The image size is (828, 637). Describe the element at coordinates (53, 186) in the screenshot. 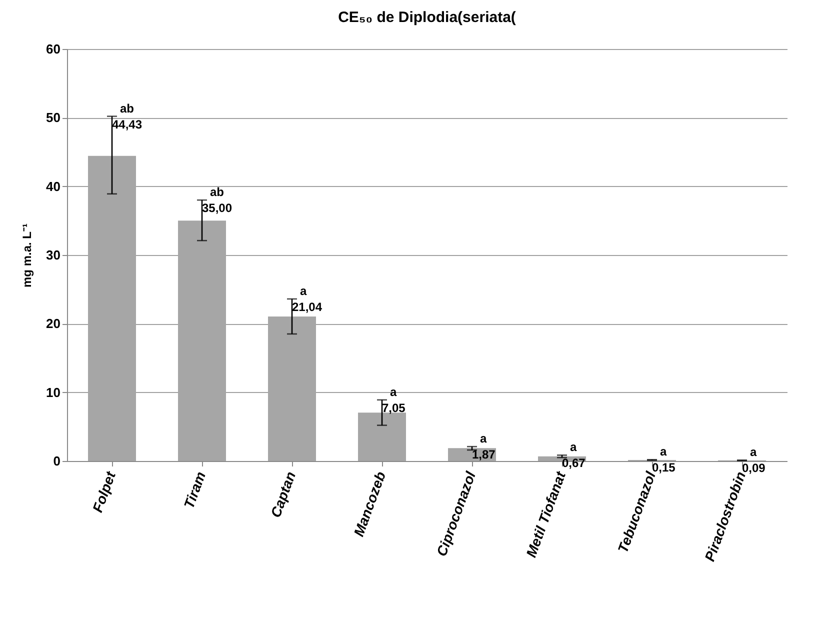

I see `y-tick-label: 40` at that location.